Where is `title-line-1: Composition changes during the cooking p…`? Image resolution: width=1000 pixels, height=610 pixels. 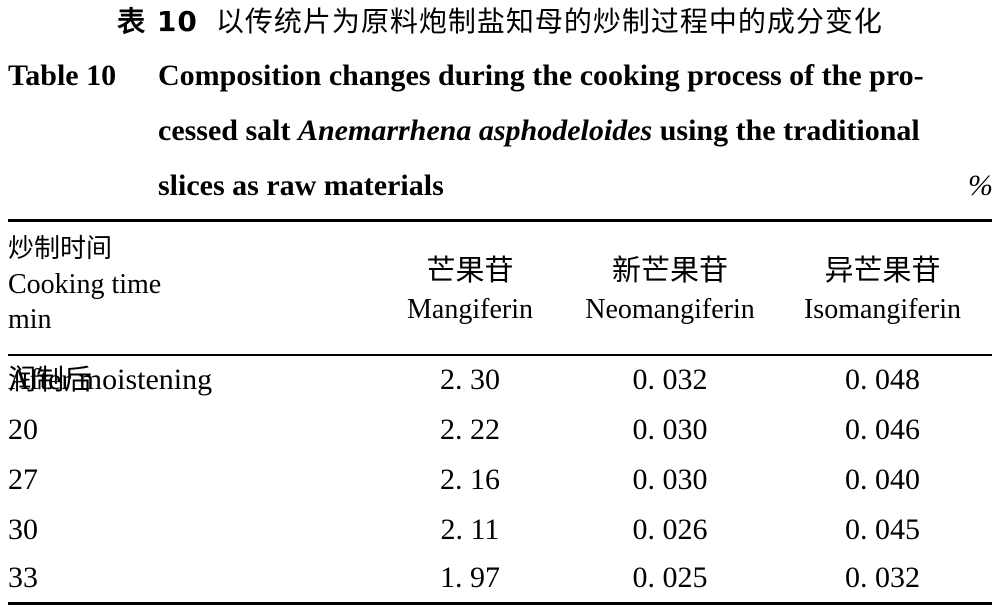
title-line-1: Composition changes during the cooking p… is located at coordinates (541, 75).